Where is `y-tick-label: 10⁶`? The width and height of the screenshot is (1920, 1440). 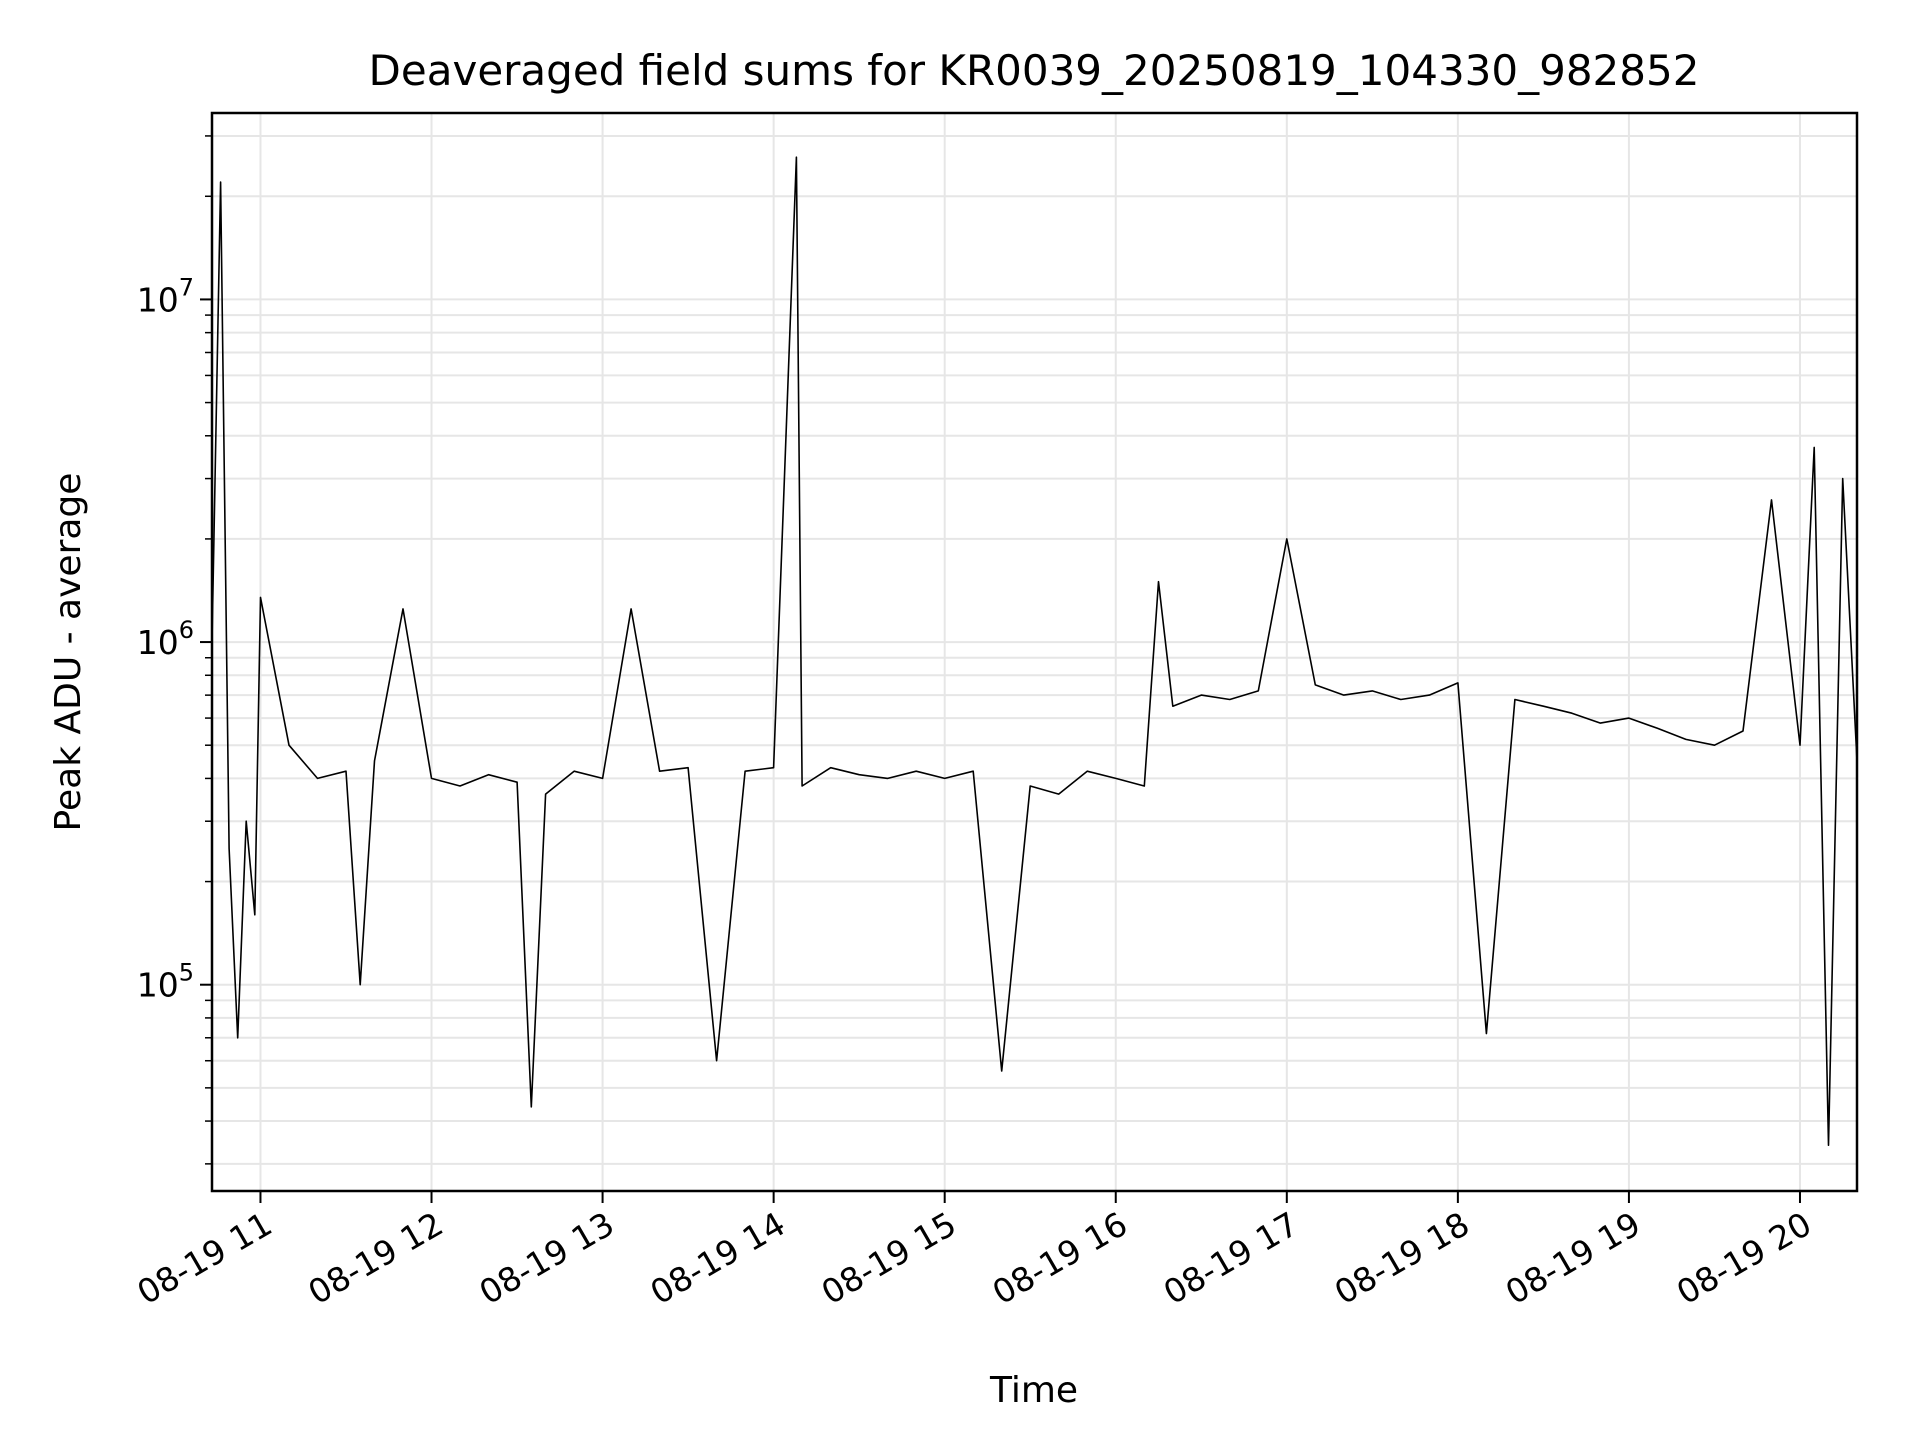 y-tick-label: 10⁶ is located at coordinates (165, 639).